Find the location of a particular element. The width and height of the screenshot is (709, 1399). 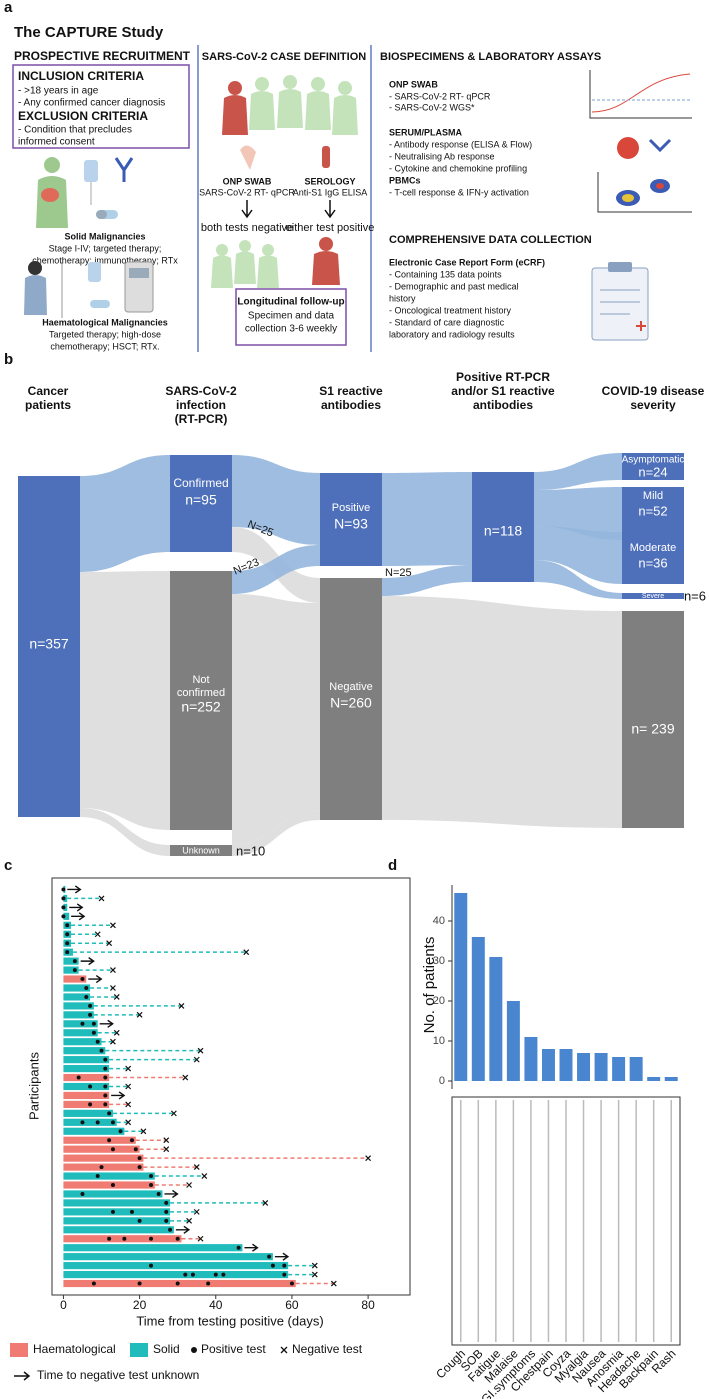

label: Participants is located at coordinates (33, 1086).